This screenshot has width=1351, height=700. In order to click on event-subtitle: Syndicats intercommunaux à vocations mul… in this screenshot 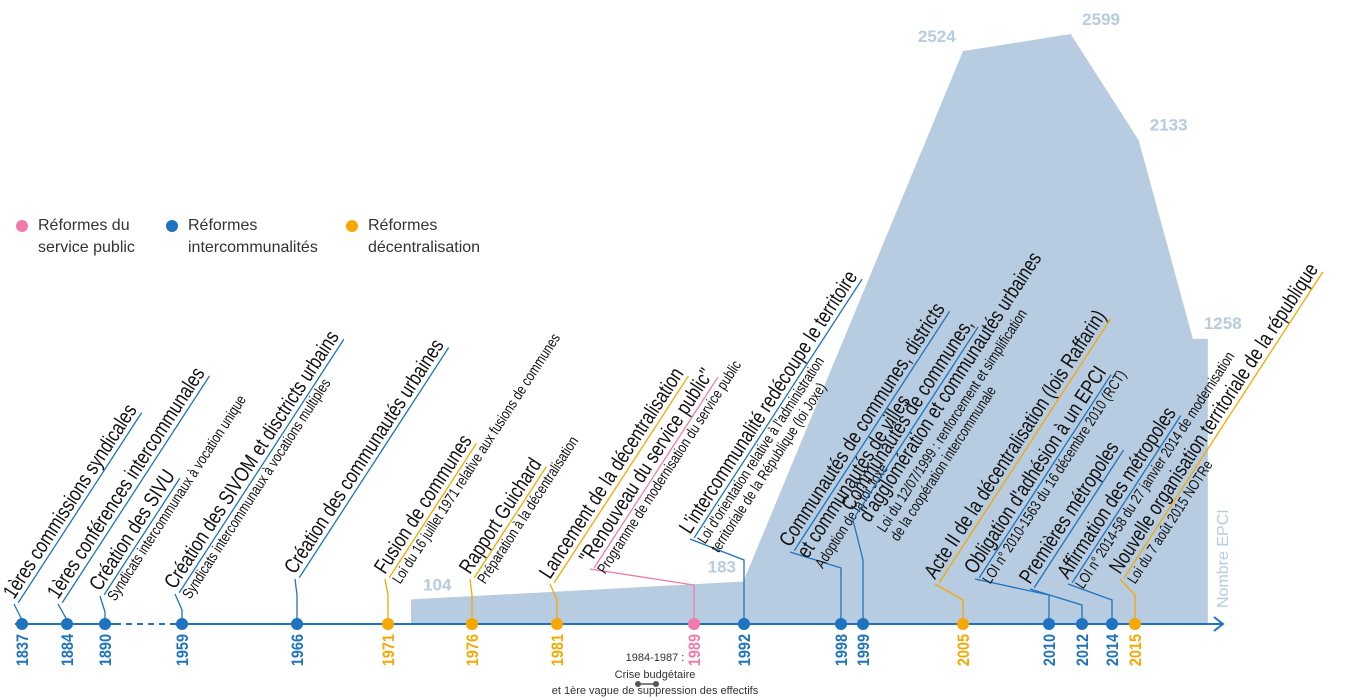, I will do `click(256, 488)`.